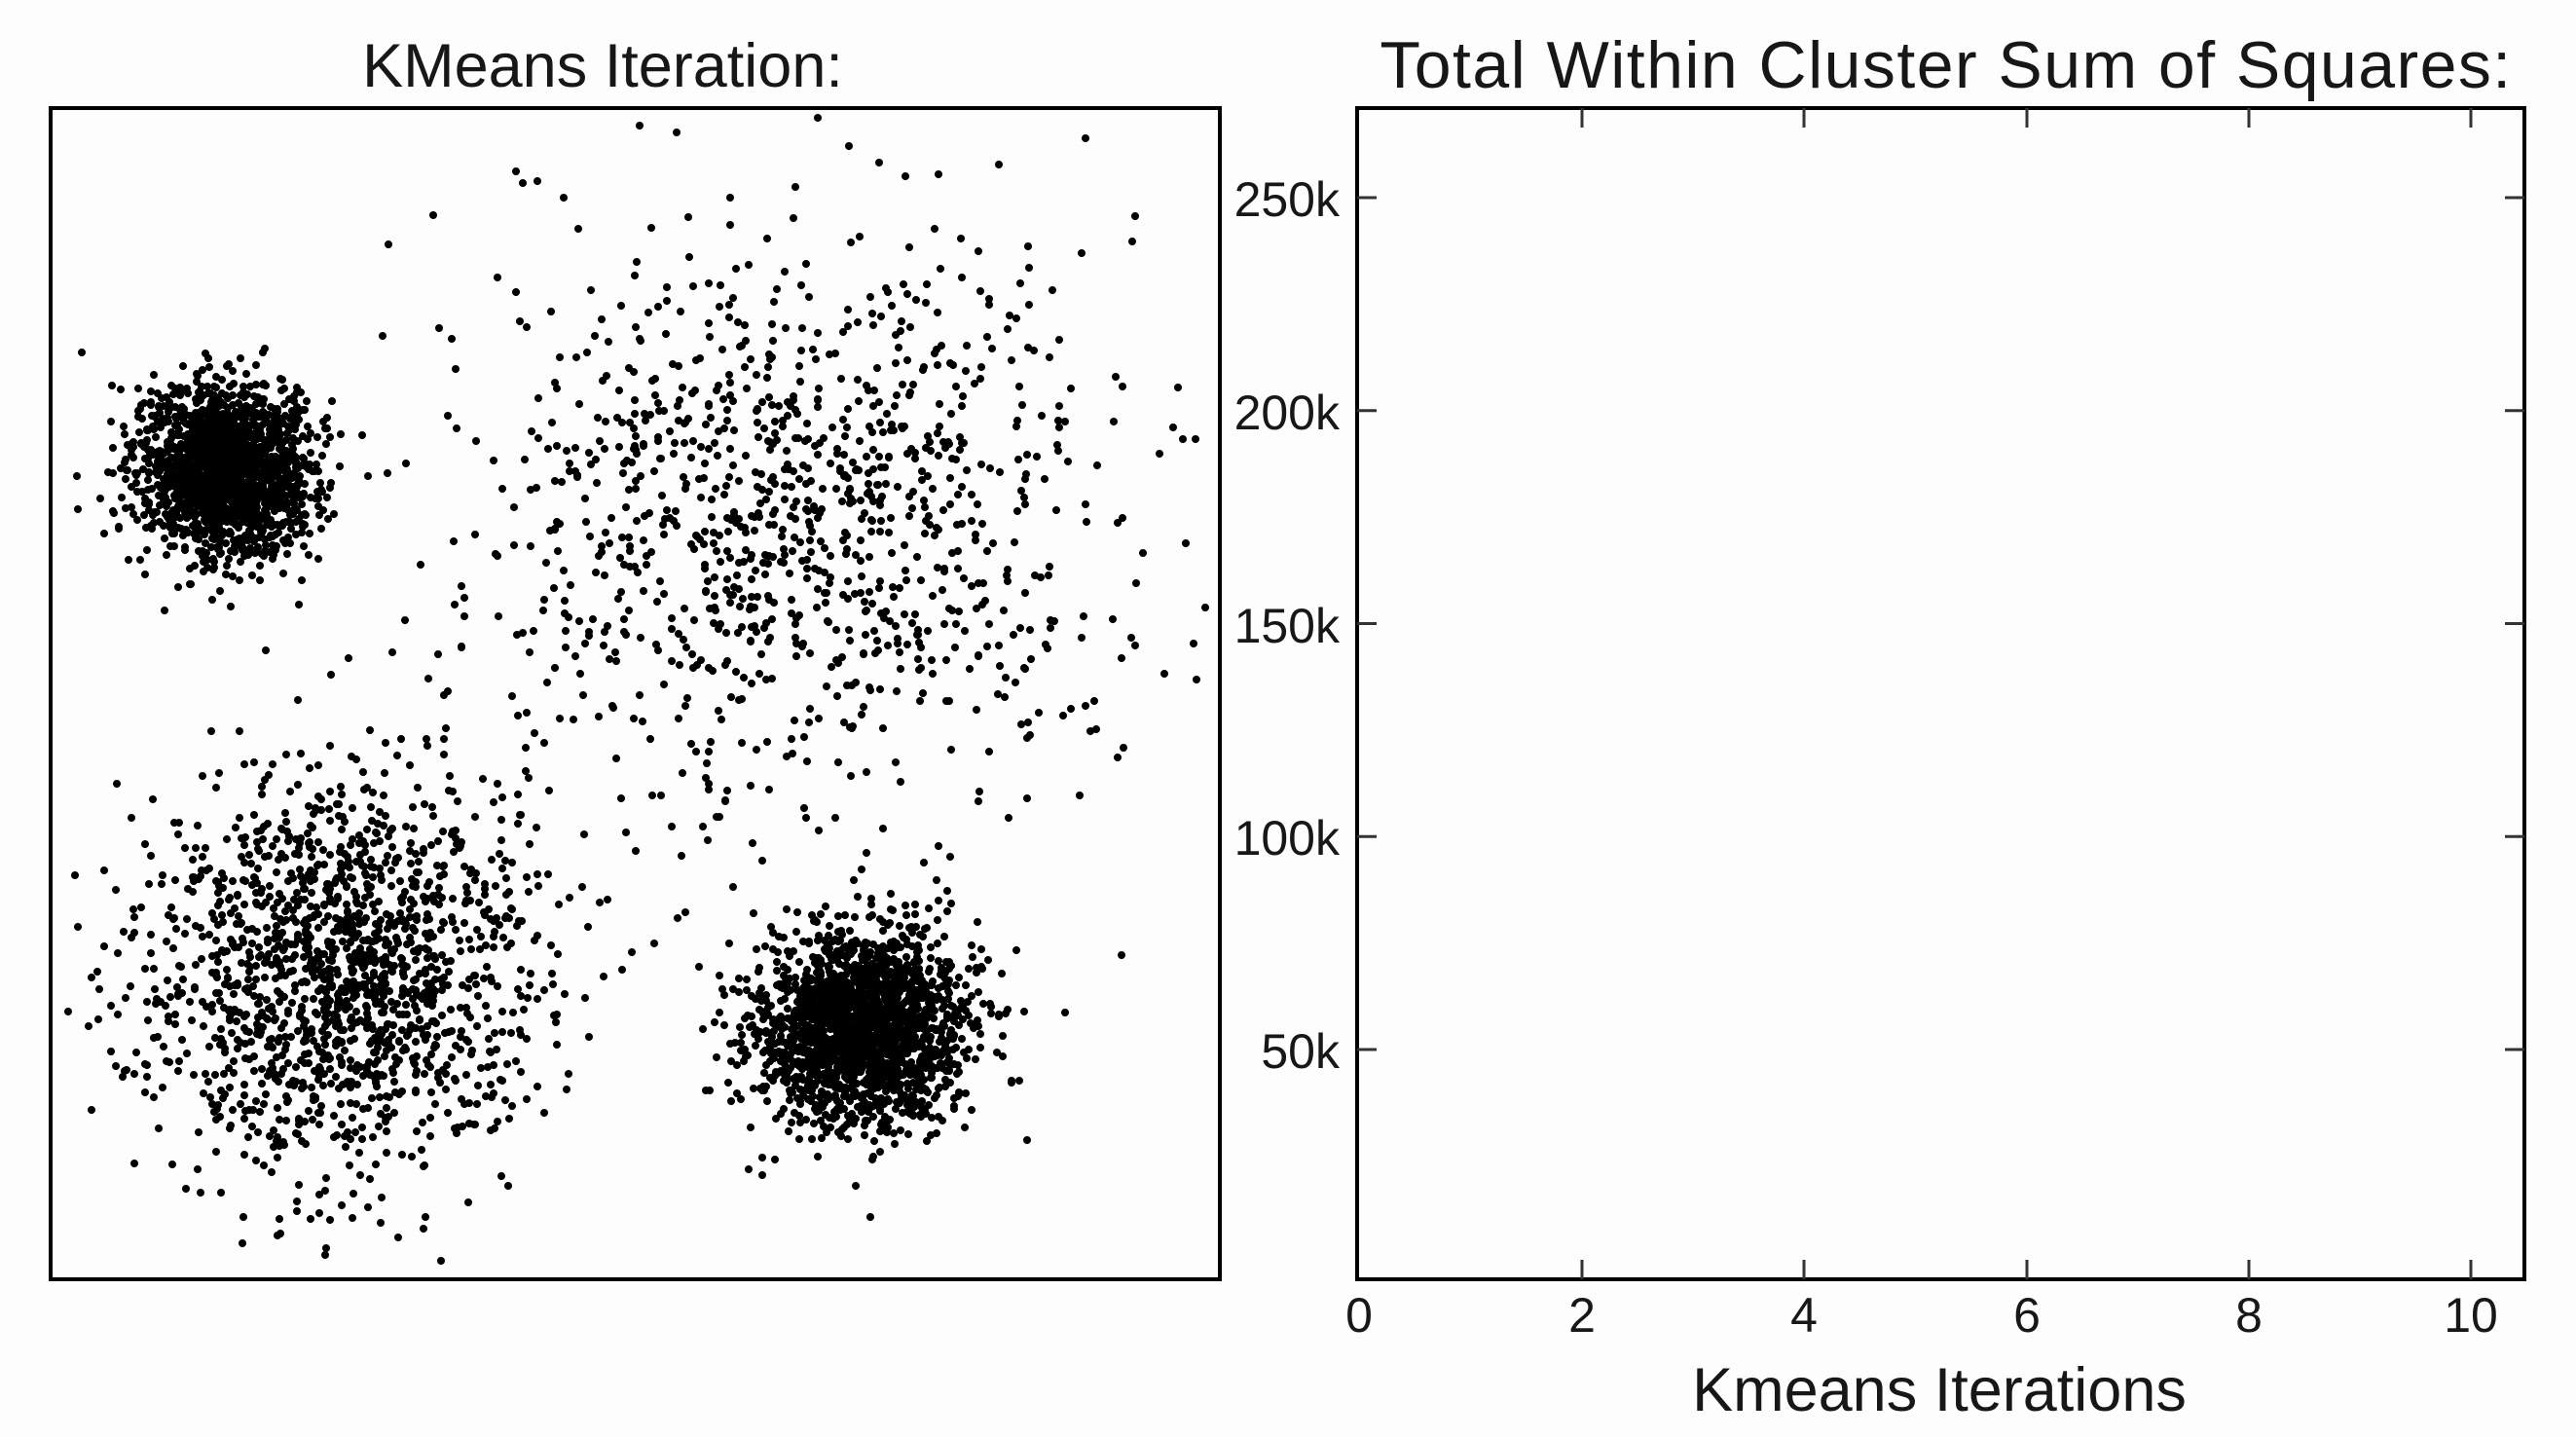  Describe the element at coordinates (1301, 1051) in the screenshot. I see `svg-text: 50k` at that location.